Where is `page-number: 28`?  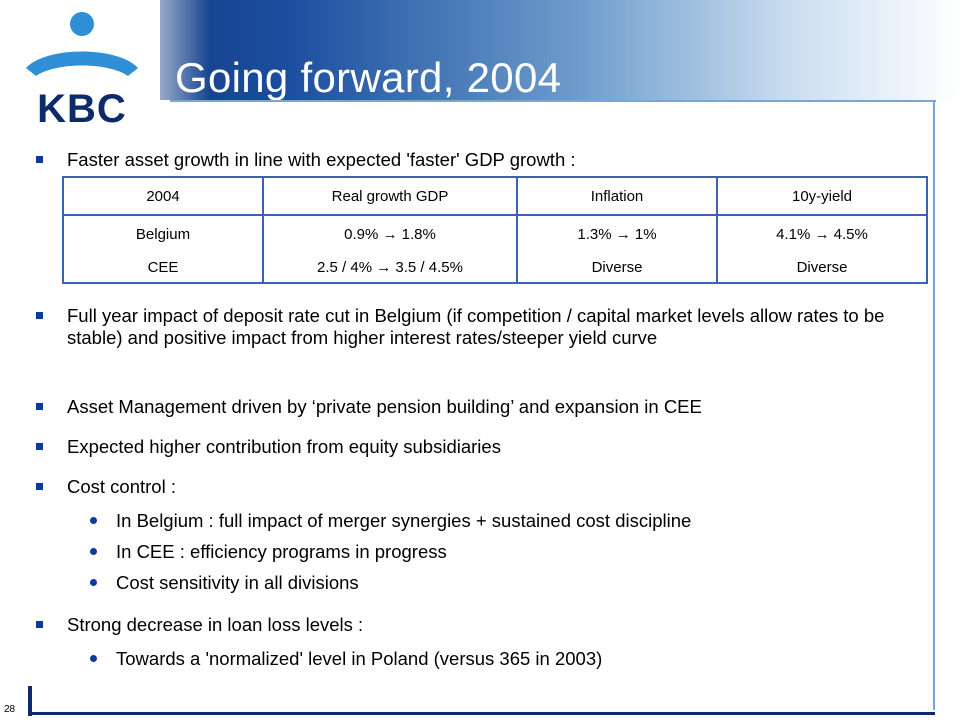 page-number: 28 is located at coordinates (10, 709).